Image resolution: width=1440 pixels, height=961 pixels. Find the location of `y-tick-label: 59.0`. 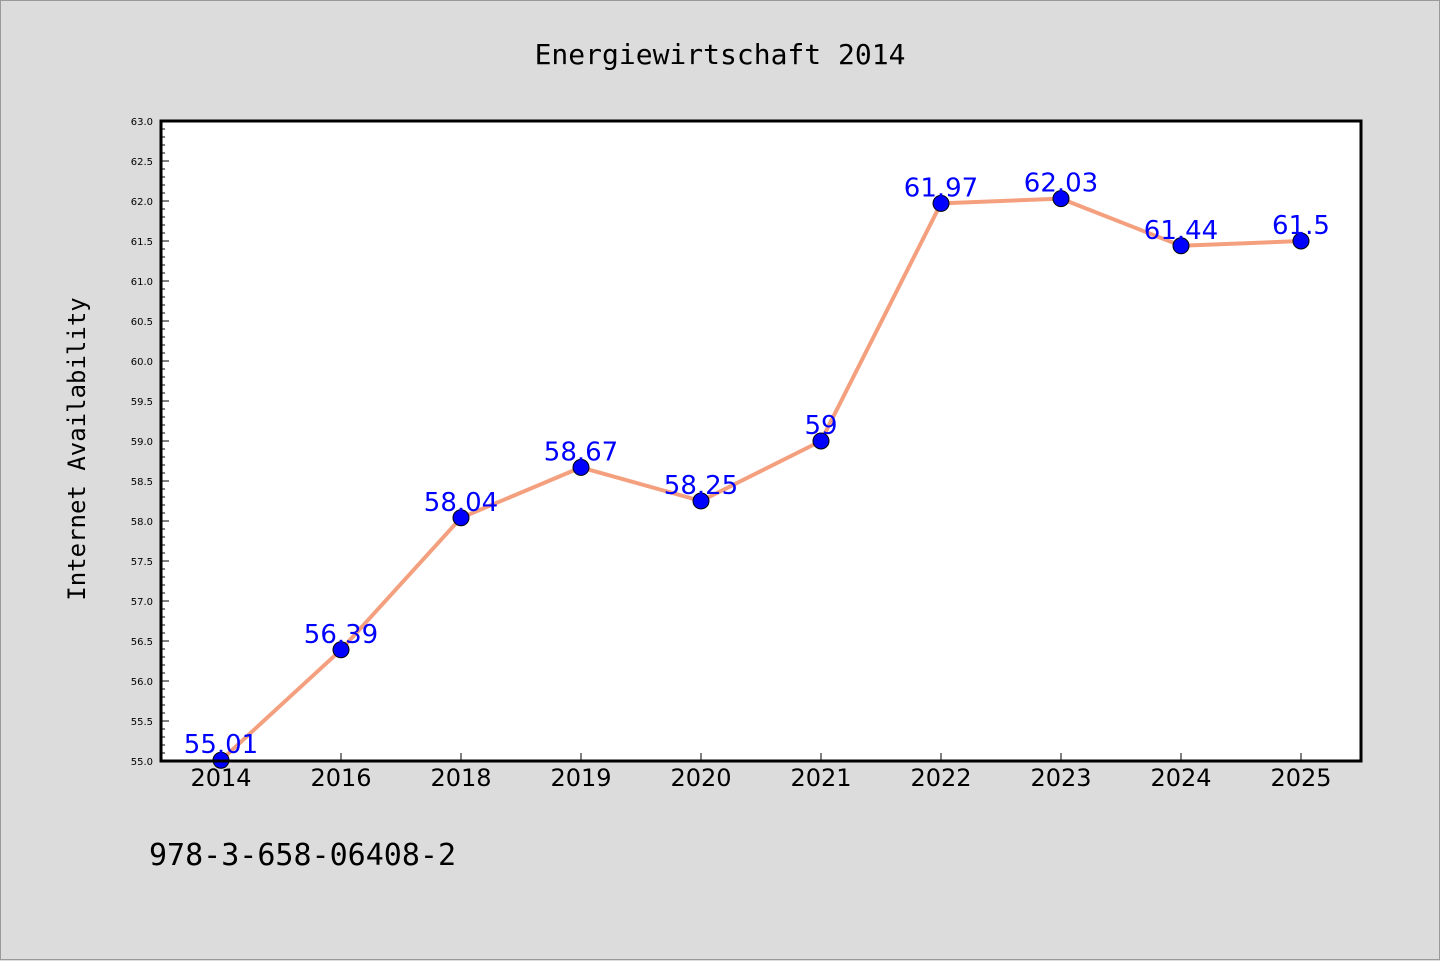

y-tick-label: 59.0 is located at coordinates (142, 442).